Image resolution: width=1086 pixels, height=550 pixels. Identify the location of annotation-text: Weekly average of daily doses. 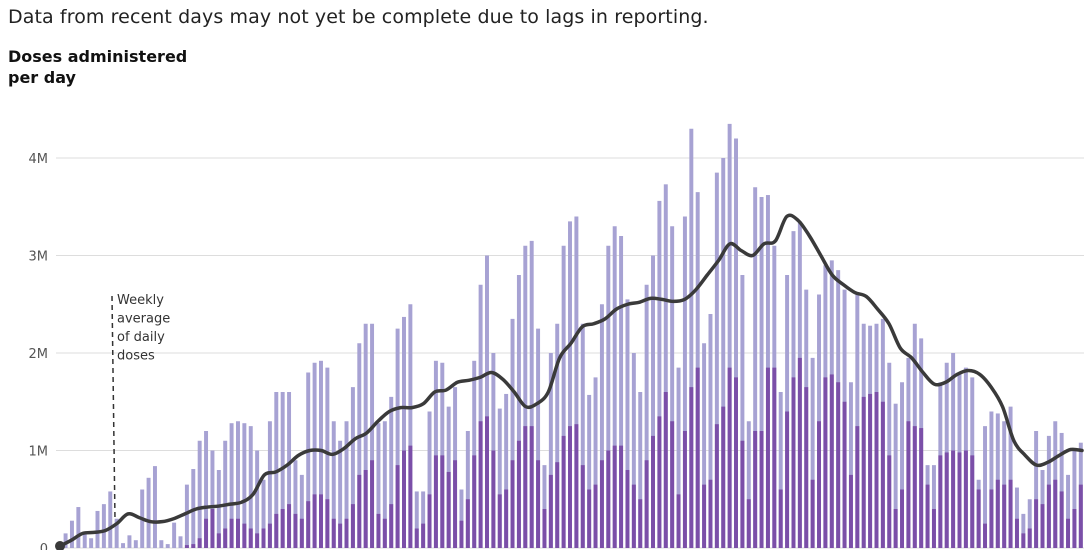
(143, 328).